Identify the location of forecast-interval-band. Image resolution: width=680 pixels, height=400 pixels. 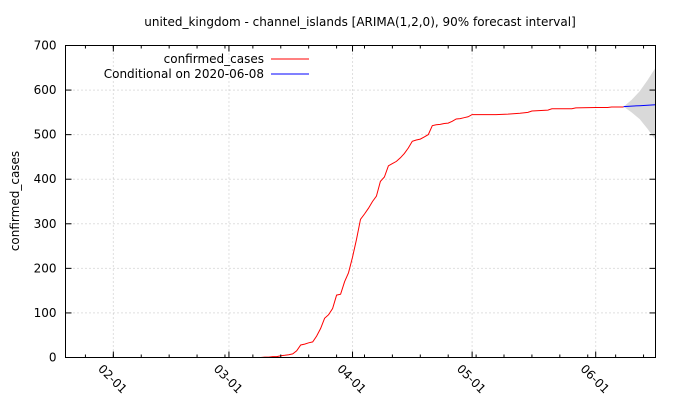
(639, 103).